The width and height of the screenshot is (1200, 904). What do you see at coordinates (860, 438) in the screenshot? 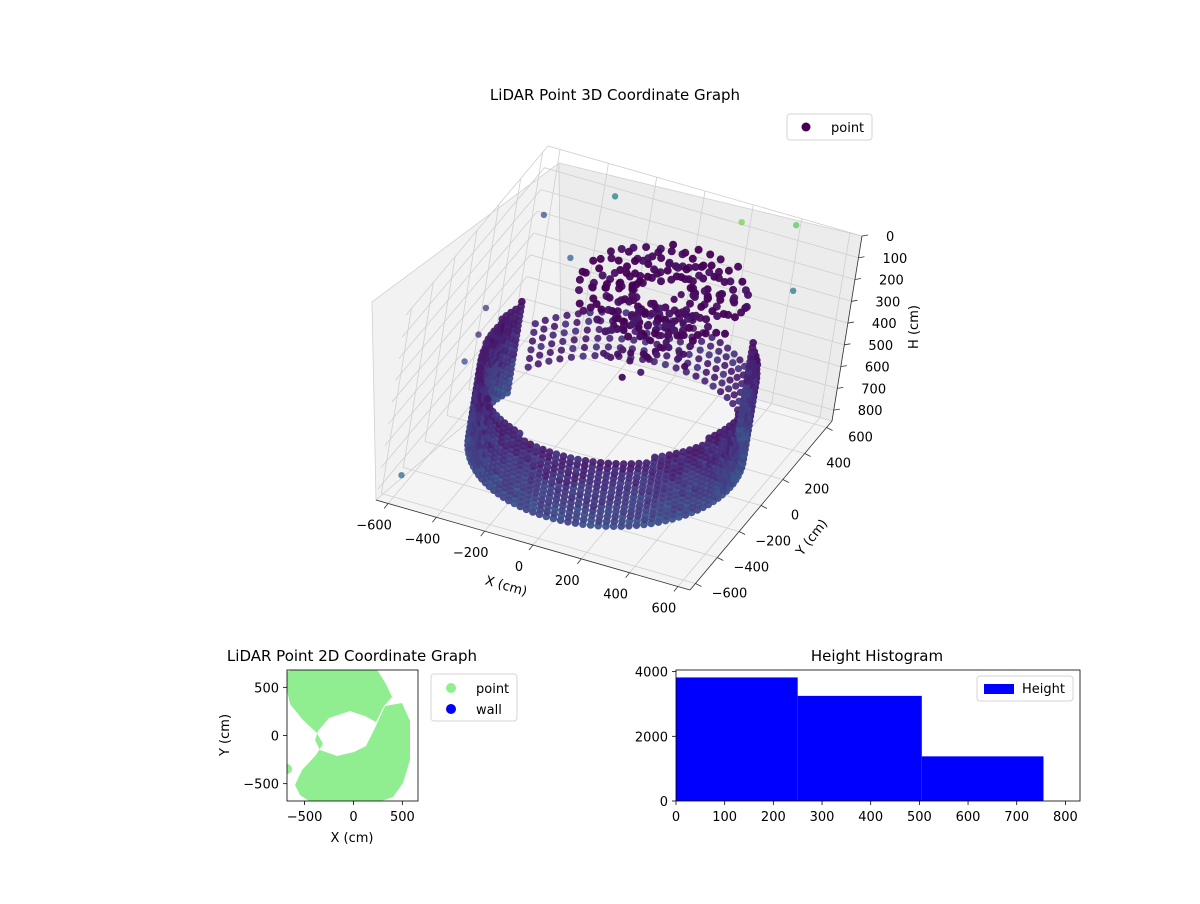
I see `y-tick-label: 600` at bounding box center [860, 438].